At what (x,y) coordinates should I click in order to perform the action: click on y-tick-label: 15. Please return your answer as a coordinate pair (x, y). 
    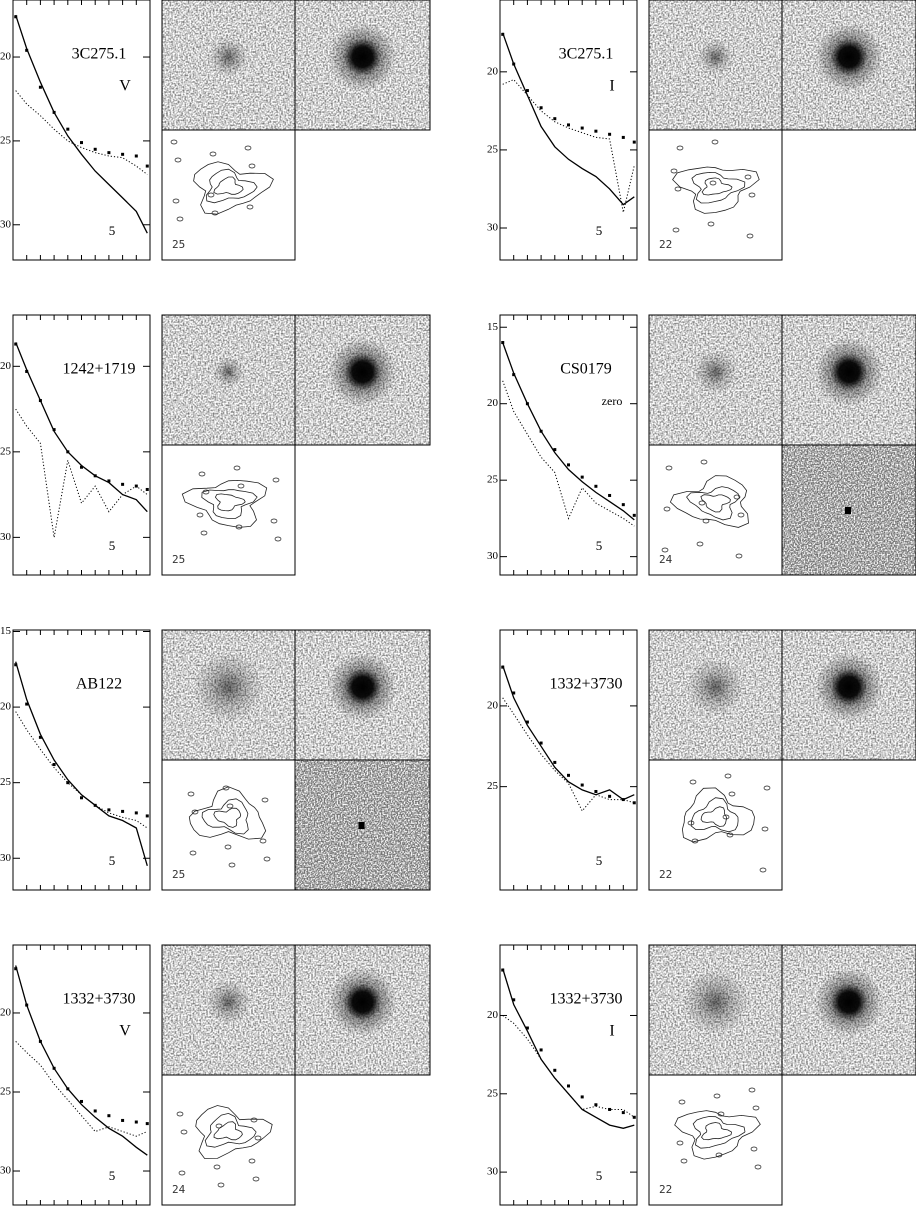
    Looking at the image, I should click on (6, 631).